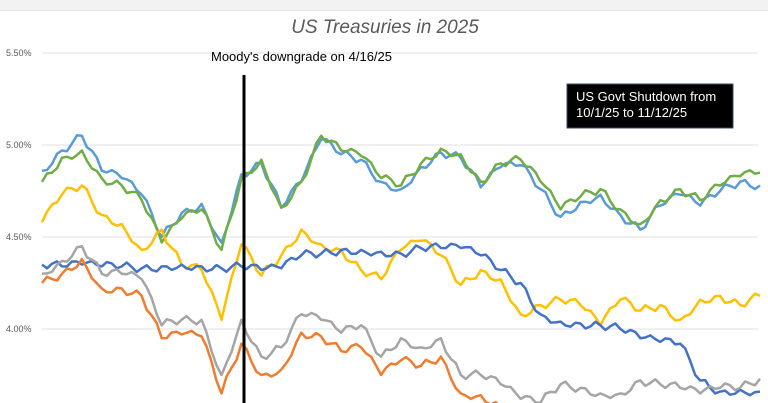  I want to click on shutdown-annotation-box, so click(650, 106).